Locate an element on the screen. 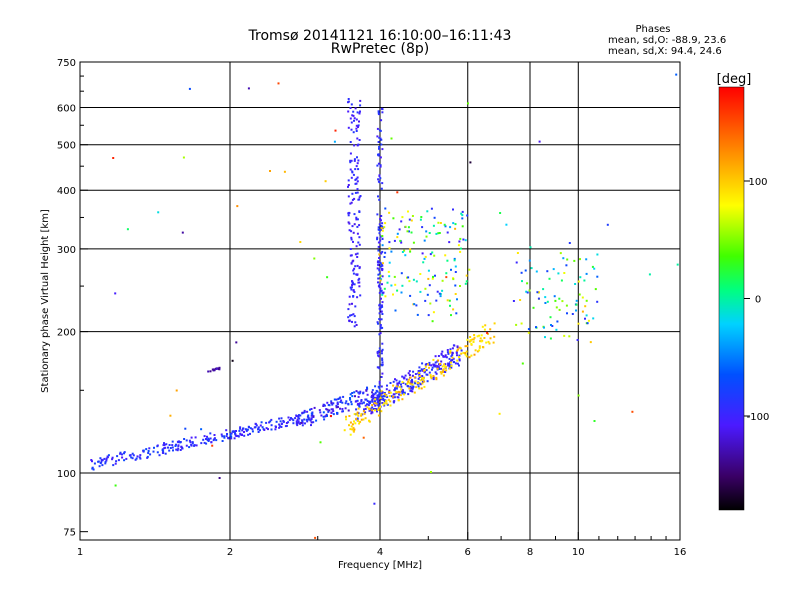 The width and height of the screenshot is (800, 600). colorbar is located at coordinates (731, 298).